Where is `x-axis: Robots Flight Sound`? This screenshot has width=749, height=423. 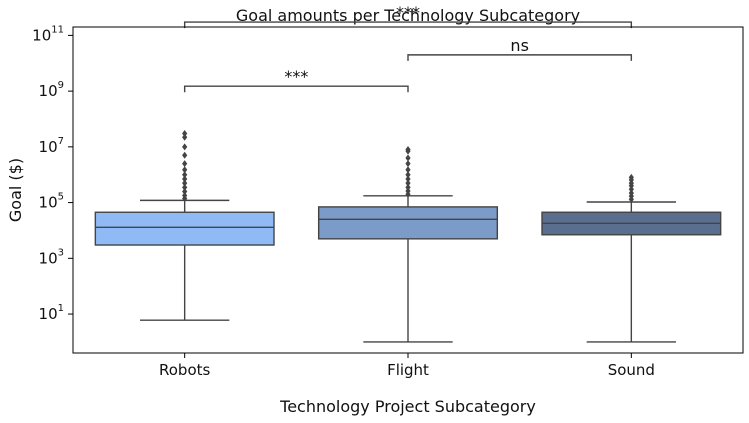
x-axis: Robots Flight Sound is located at coordinates (407, 366).